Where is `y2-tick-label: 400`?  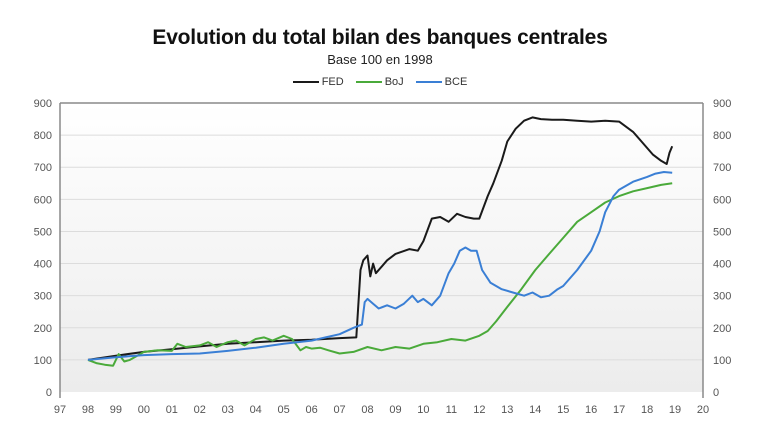 y2-tick-label: 400 is located at coordinates (722, 265).